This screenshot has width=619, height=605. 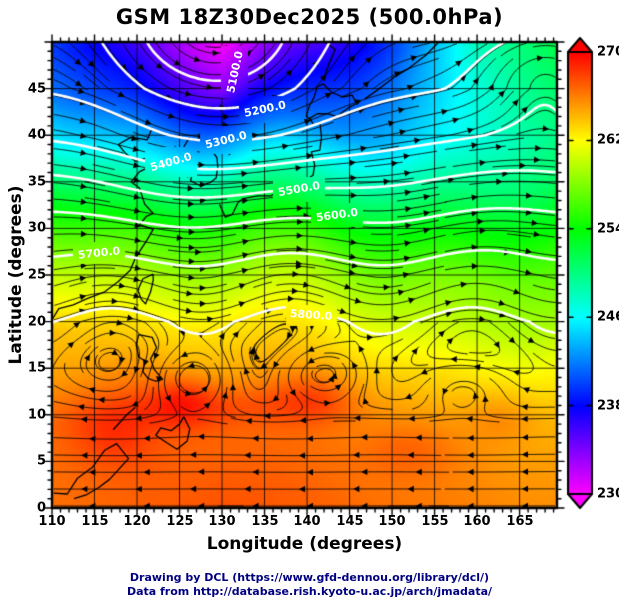 What do you see at coordinates (36, 135) in the screenshot?
I see `y-tick-label: 40` at bounding box center [36, 135].